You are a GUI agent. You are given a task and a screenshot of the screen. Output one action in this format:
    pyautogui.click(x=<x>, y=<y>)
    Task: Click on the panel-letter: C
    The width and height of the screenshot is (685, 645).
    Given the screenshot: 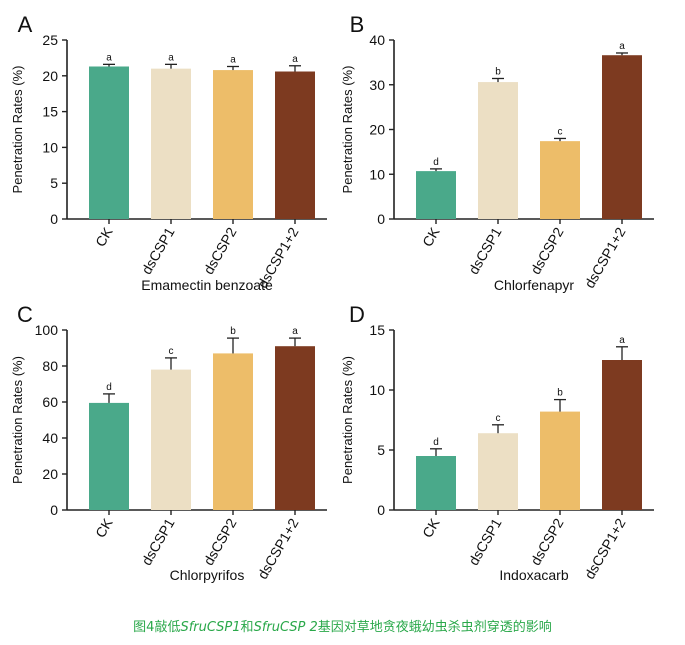 What is the action you would take?
    pyautogui.click(x=25, y=314)
    